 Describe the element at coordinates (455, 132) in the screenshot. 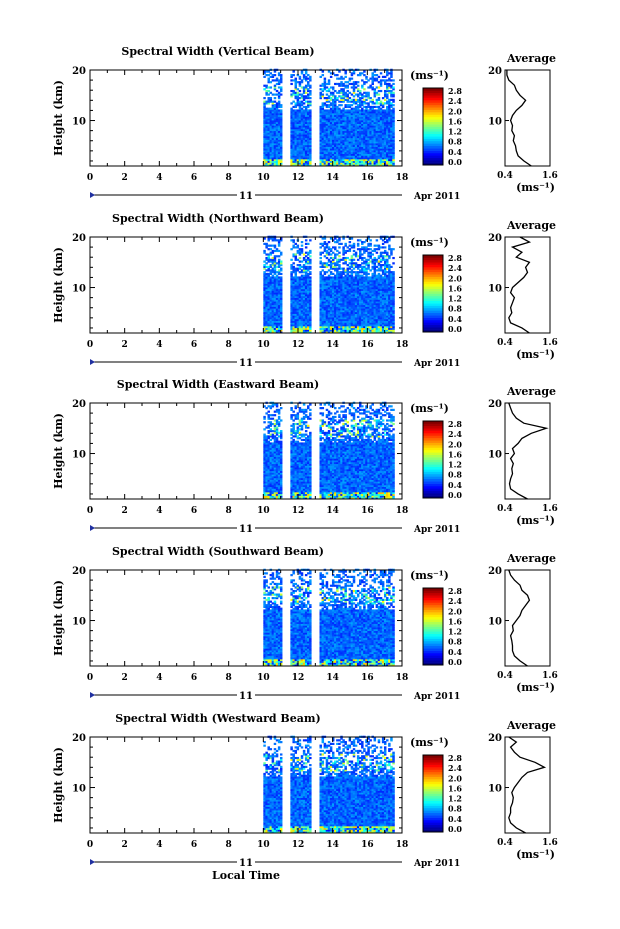

I see `colorbar-tick-label: 1.2` at that location.